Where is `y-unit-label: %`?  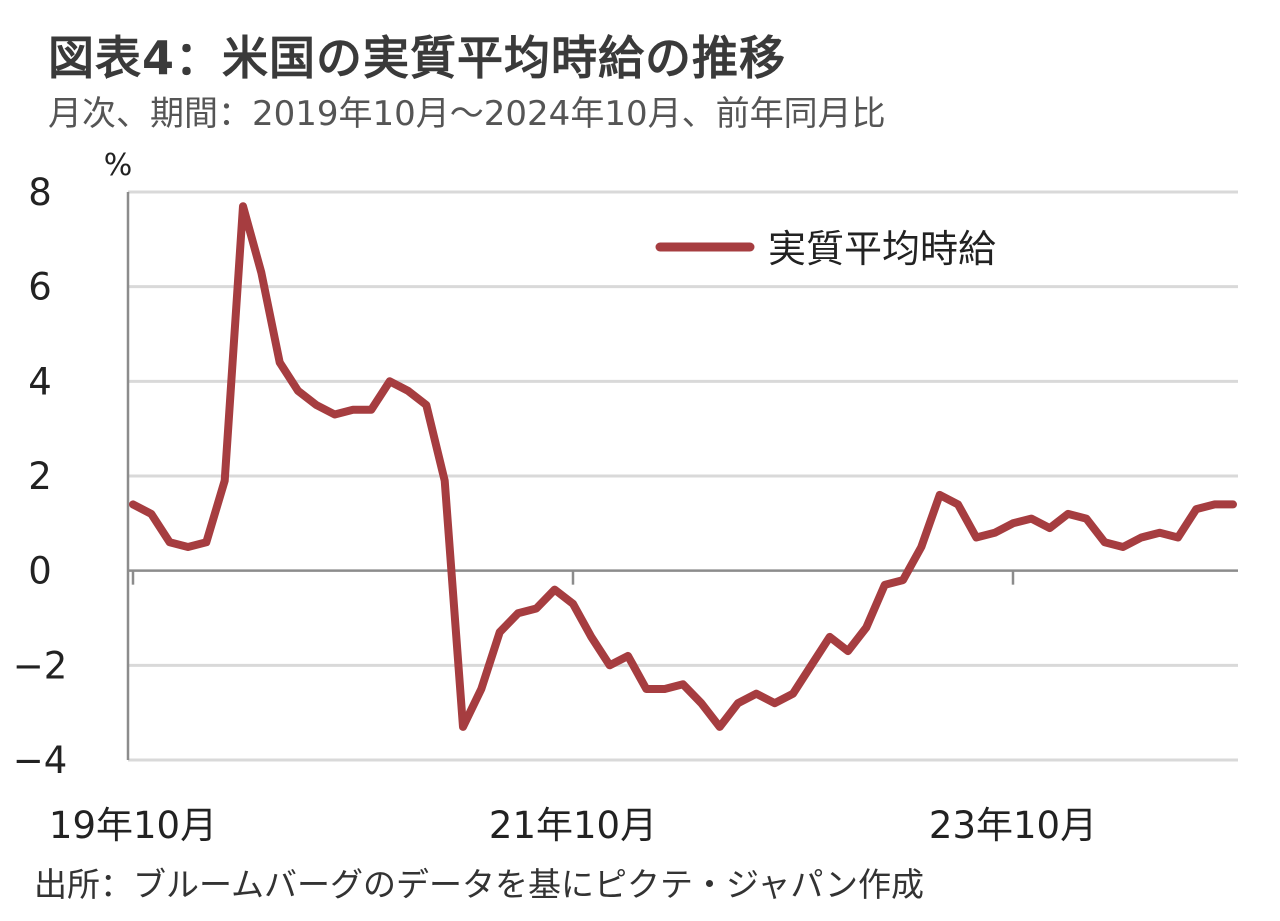 y-unit-label: % is located at coordinates (118, 165).